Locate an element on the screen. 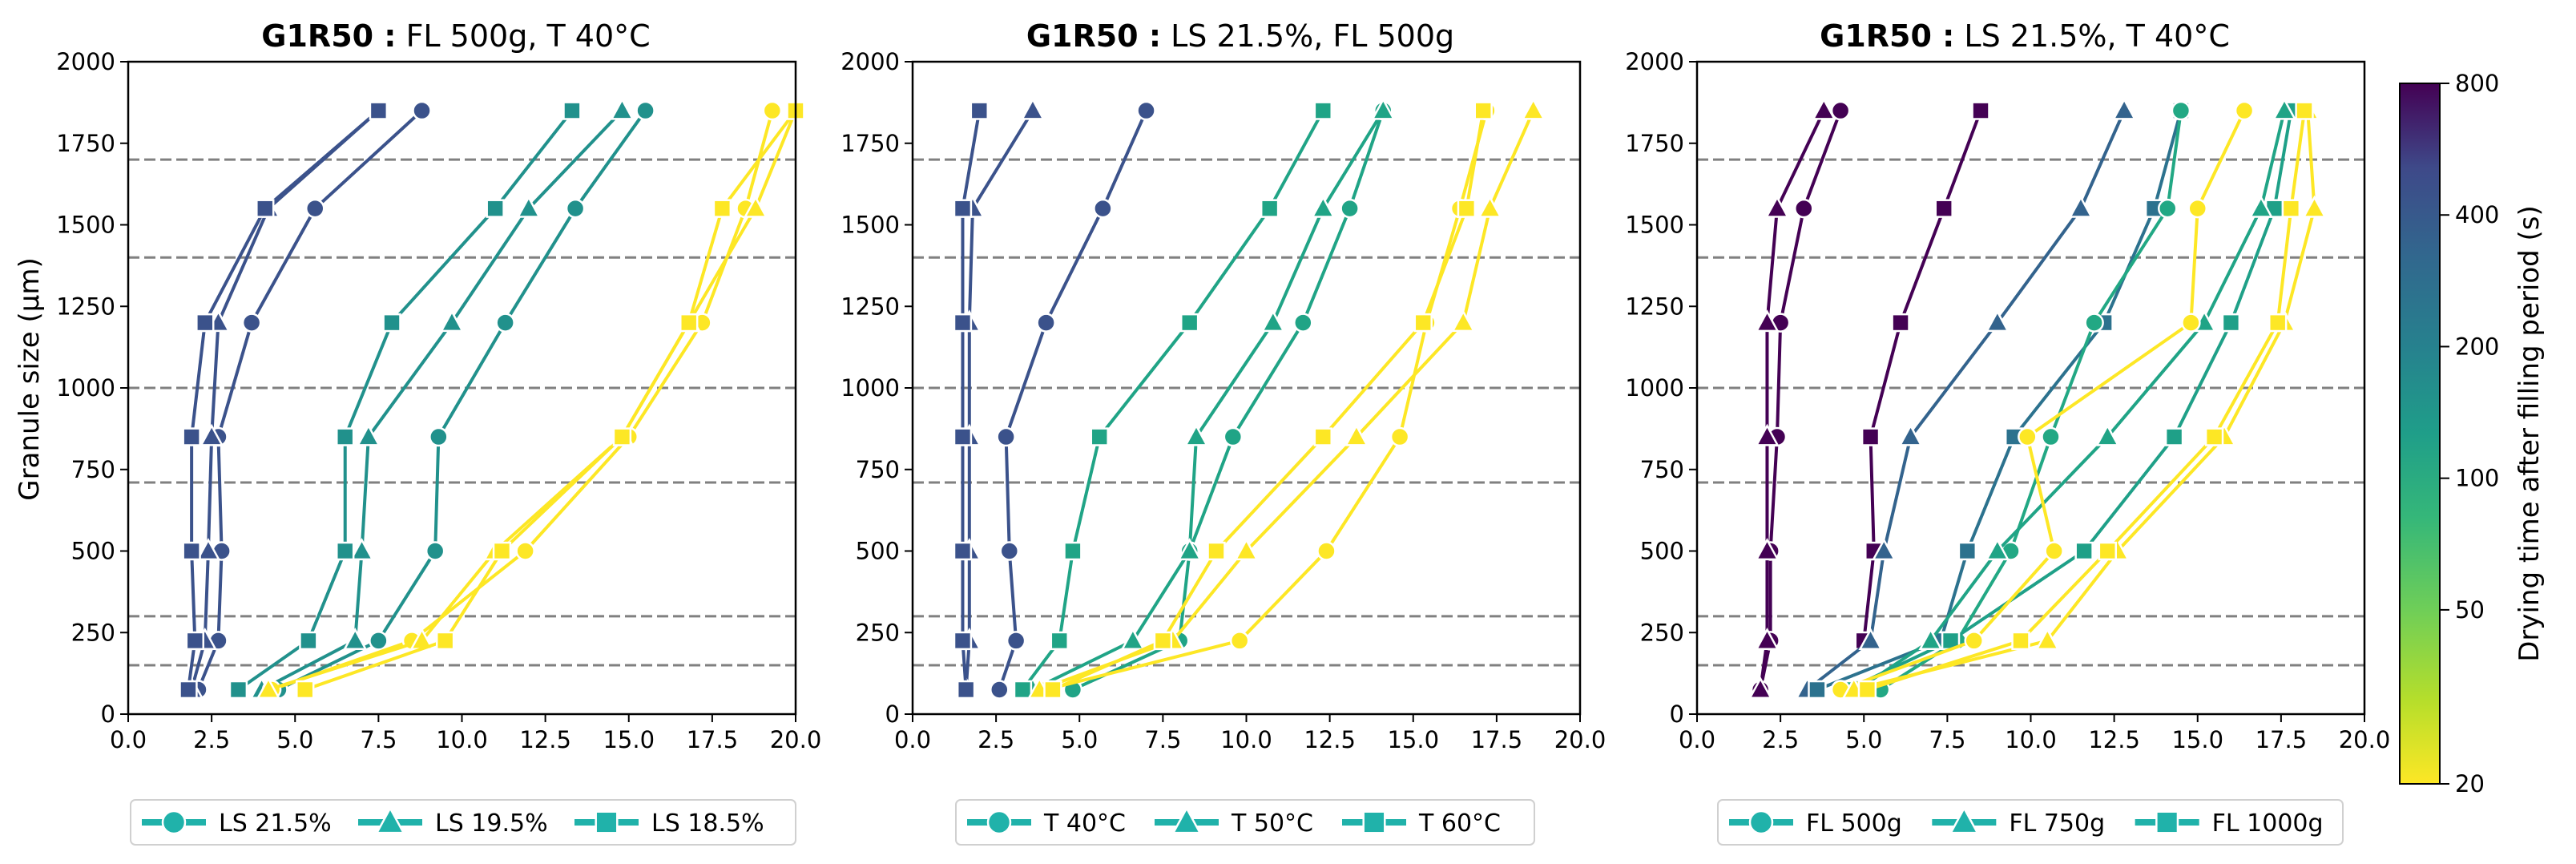 This screenshot has width=2576, height=864. x-tick-label: 12.5 is located at coordinates (1330, 739).